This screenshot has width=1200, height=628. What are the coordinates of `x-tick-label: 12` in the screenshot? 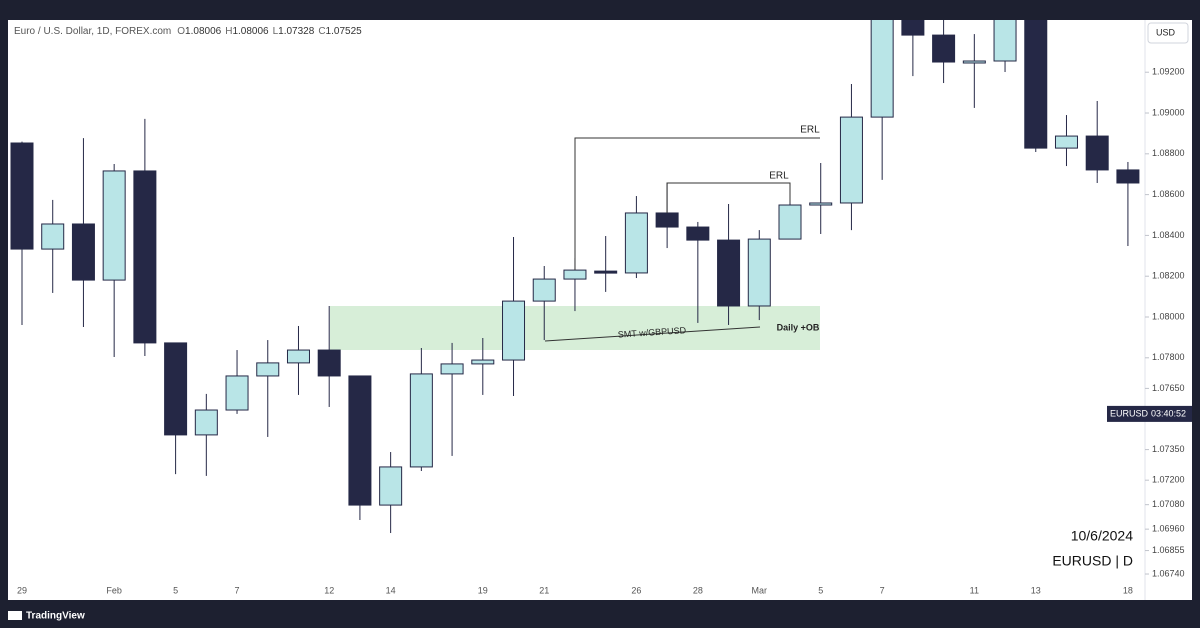 It's located at (329, 590).